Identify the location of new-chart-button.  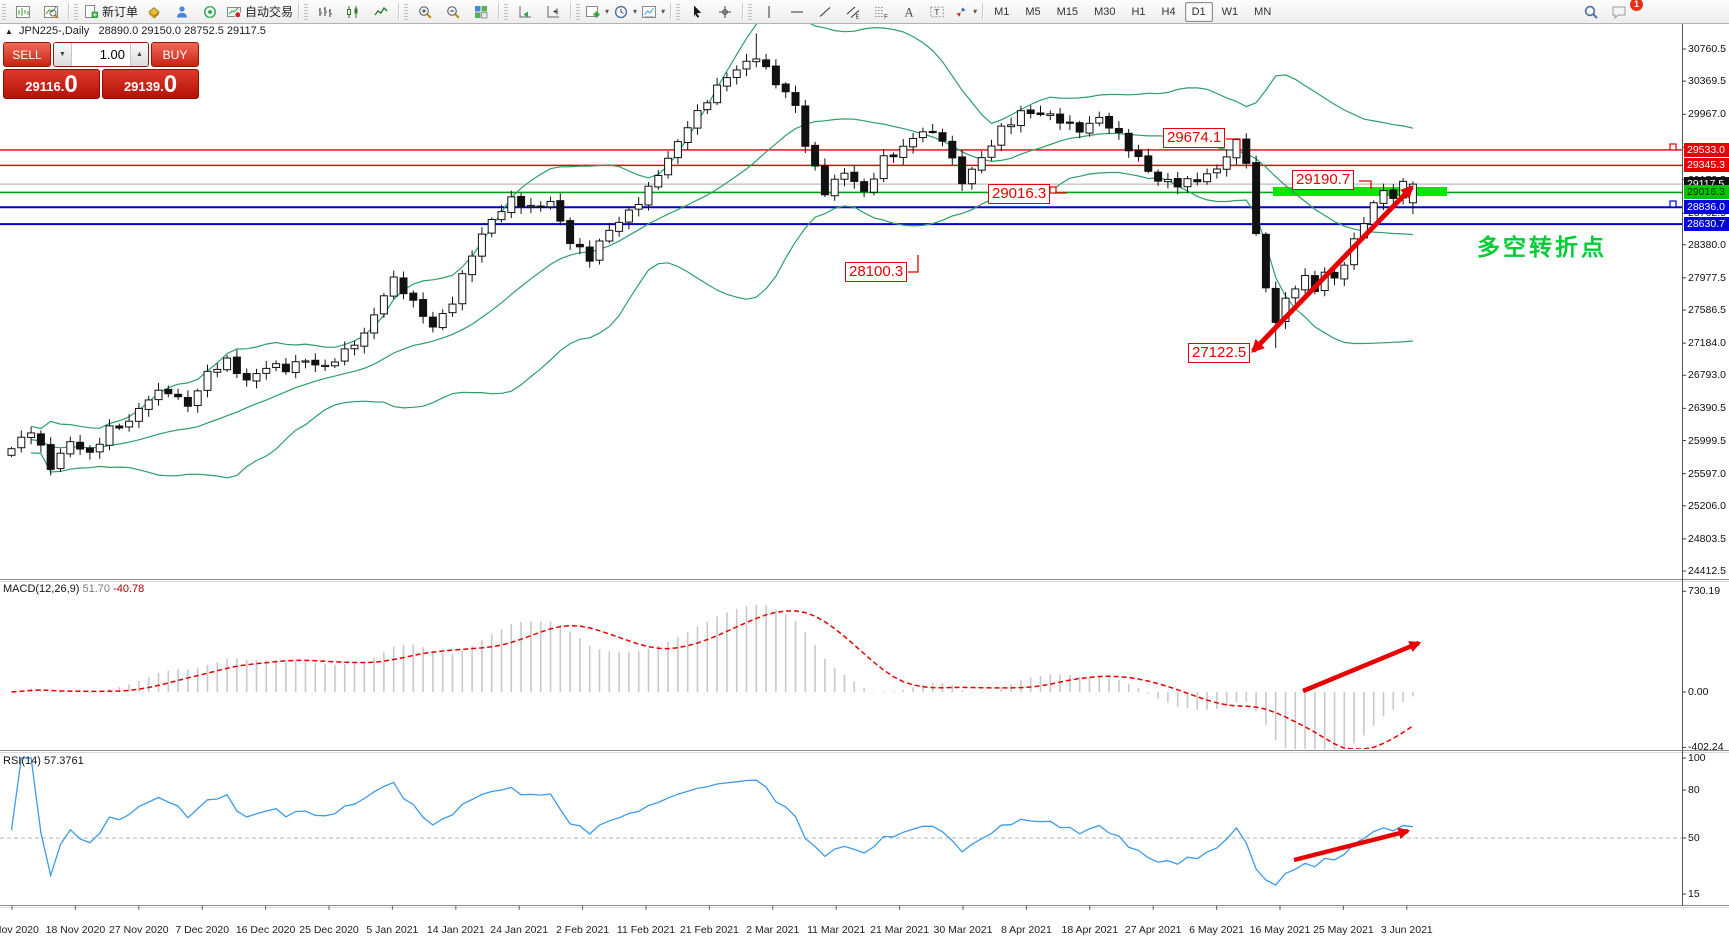
(23, 12).